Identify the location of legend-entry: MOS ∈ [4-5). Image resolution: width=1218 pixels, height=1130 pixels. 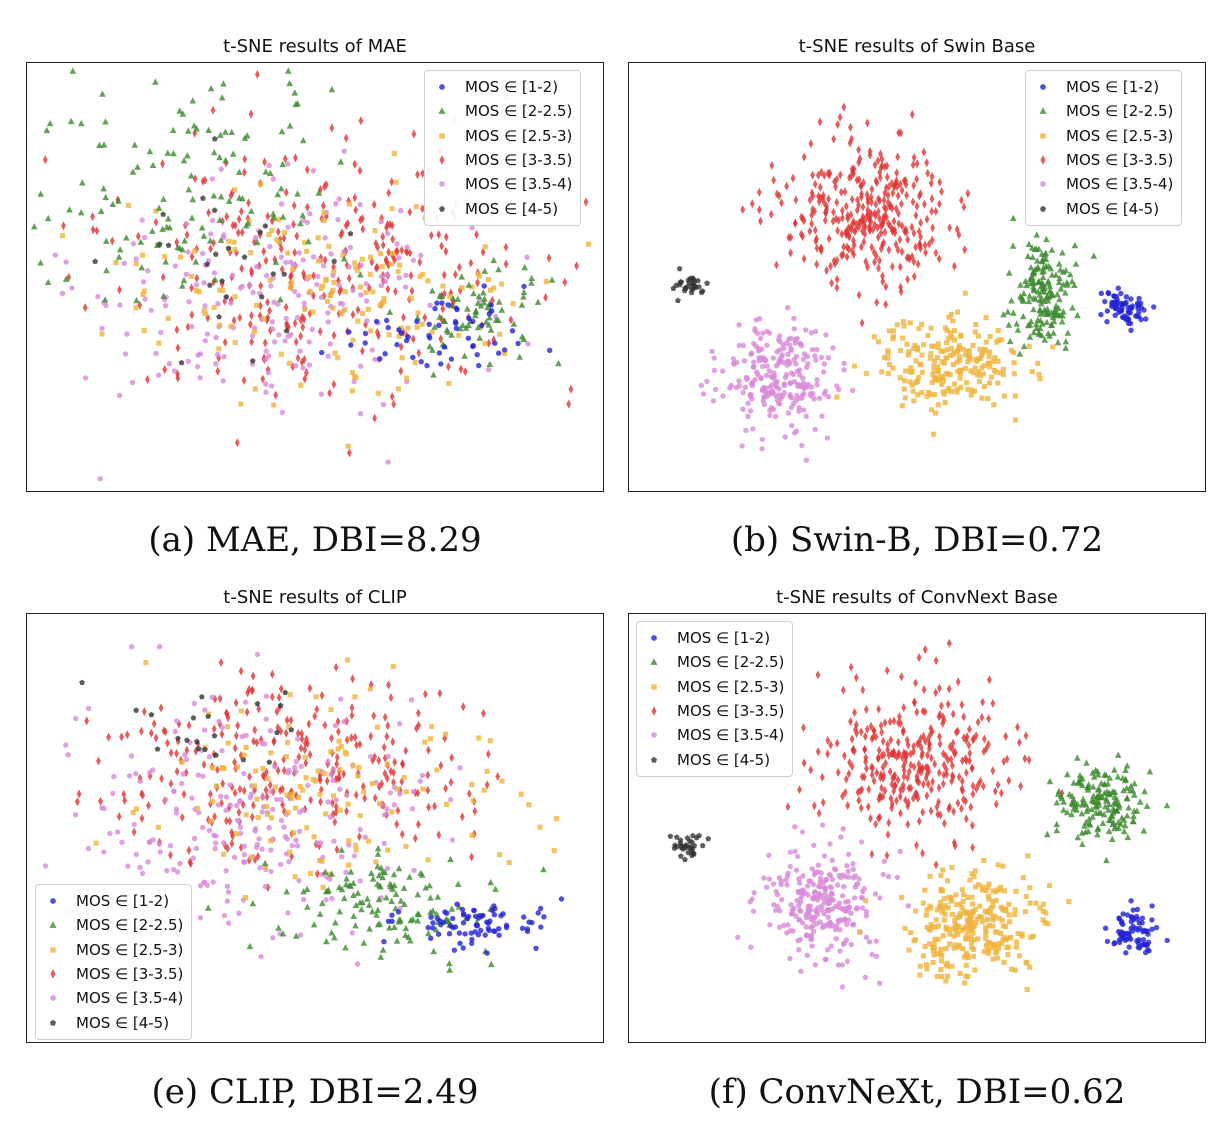
(1102, 208).